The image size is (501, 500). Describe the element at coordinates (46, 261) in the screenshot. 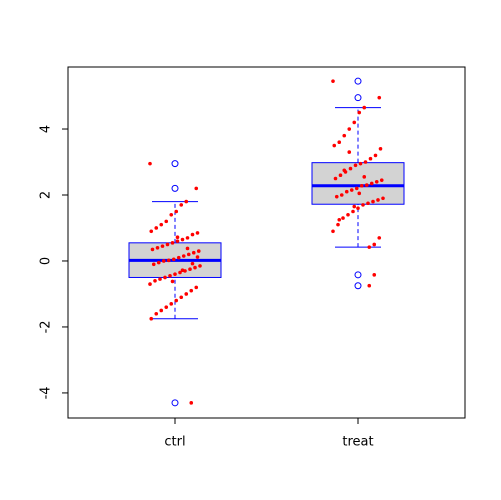

I see `y-tick-label: 0` at that location.